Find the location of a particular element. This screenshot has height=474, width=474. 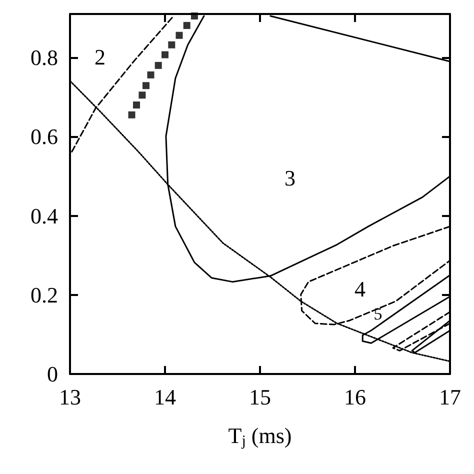

y-tick-label: 0.4 is located at coordinates (44, 215).